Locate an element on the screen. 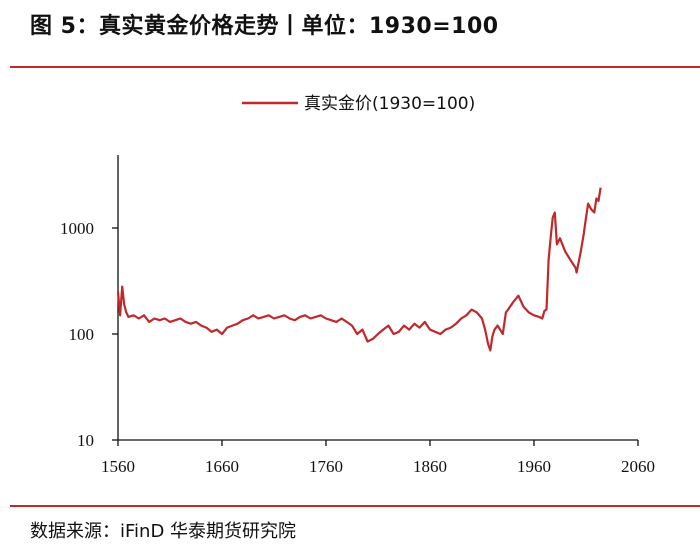 Image resolution: width=700 pixels, height=559 pixels. x-tick-label: 1760 is located at coordinates (326, 466).